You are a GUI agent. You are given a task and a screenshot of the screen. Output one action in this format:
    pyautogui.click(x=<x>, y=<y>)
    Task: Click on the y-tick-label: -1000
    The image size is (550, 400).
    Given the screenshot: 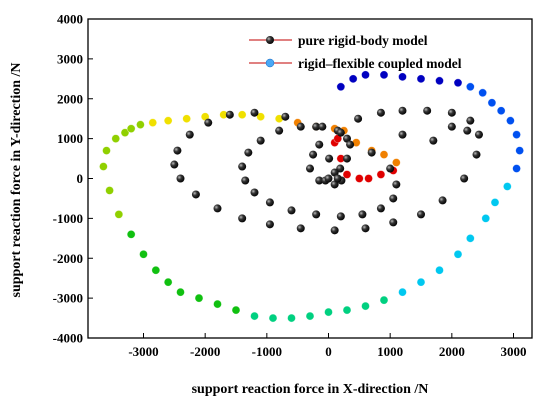 What is the action you would take?
    pyautogui.click(x=68, y=218)
    